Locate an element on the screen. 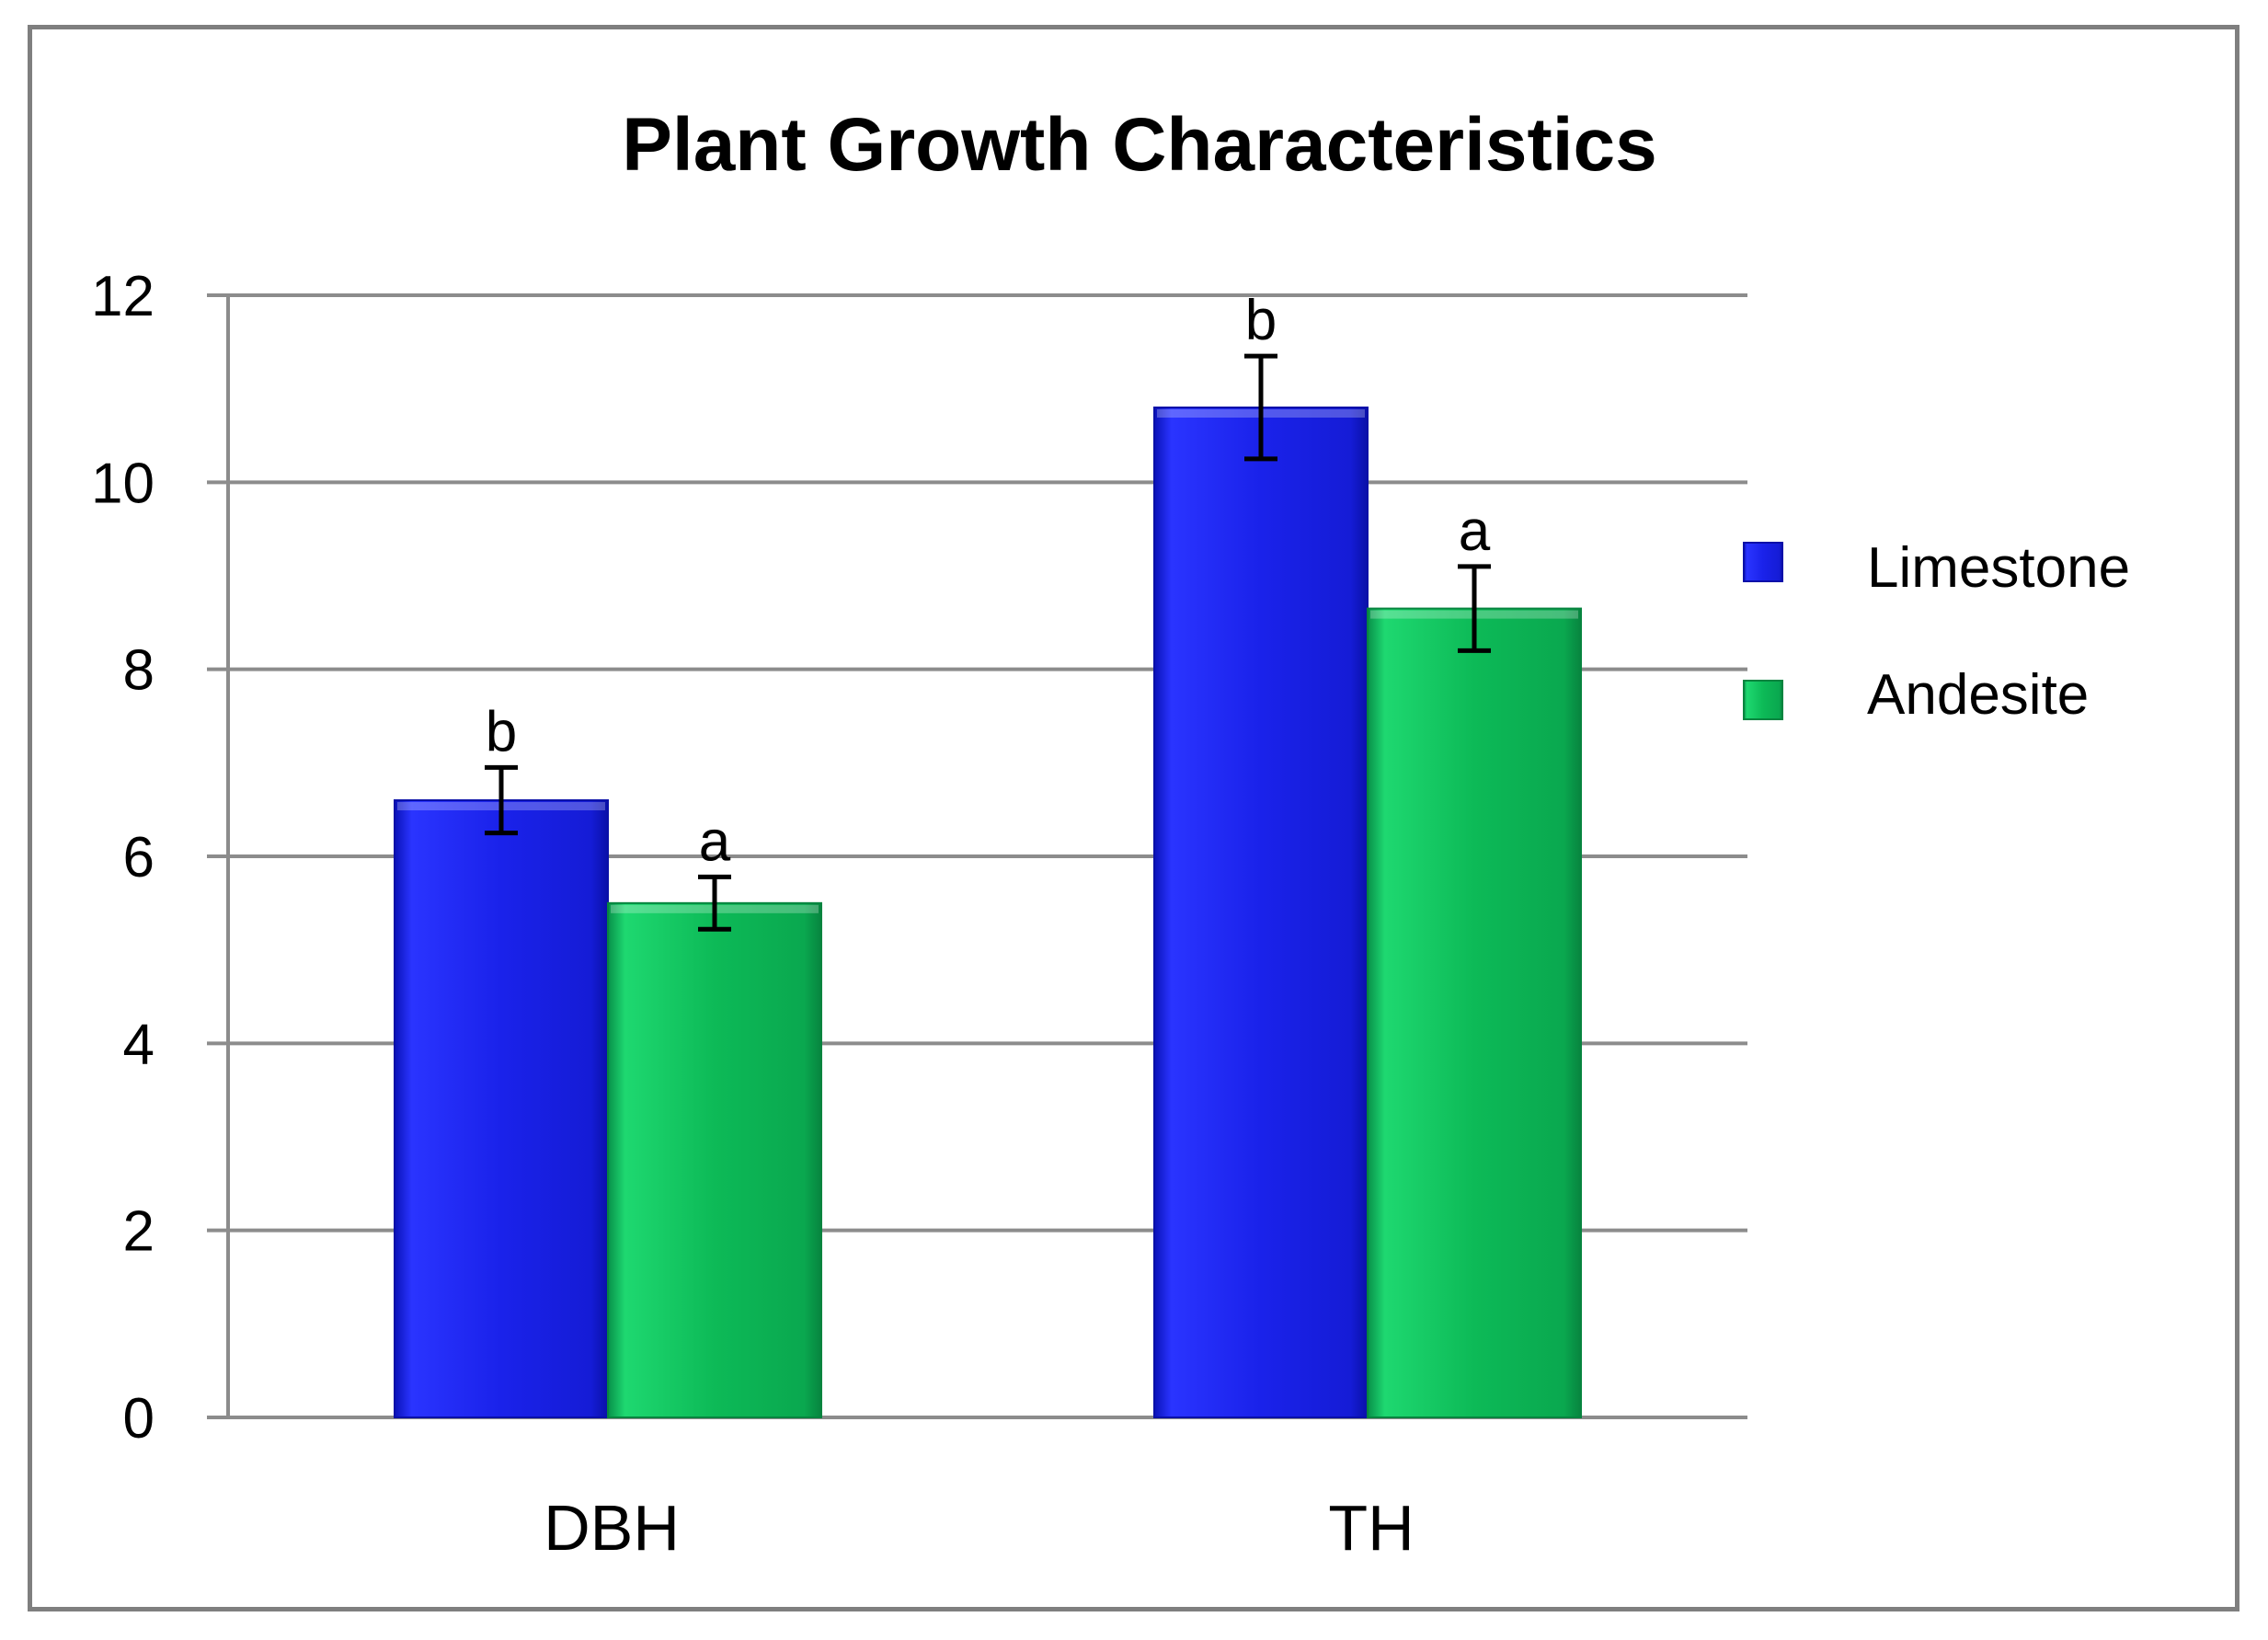  y-tick-label: 10 is located at coordinates (123, 483).